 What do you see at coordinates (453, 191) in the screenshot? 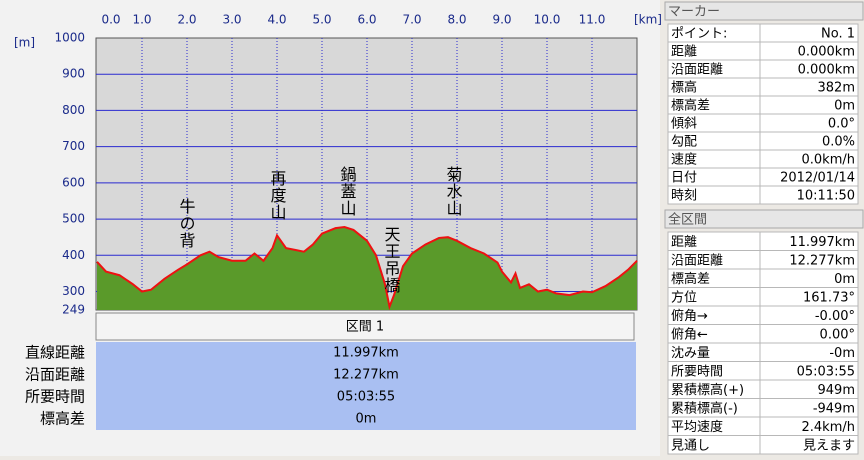
I see `peak-label: 菊水山` at bounding box center [453, 191].